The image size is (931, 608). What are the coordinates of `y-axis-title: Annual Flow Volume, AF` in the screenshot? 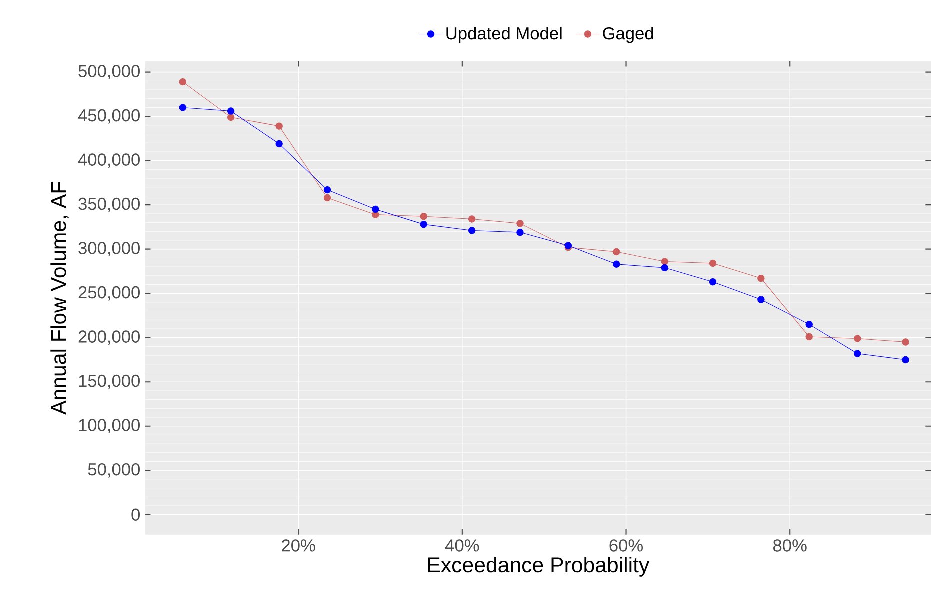 It's located at (59, 298).